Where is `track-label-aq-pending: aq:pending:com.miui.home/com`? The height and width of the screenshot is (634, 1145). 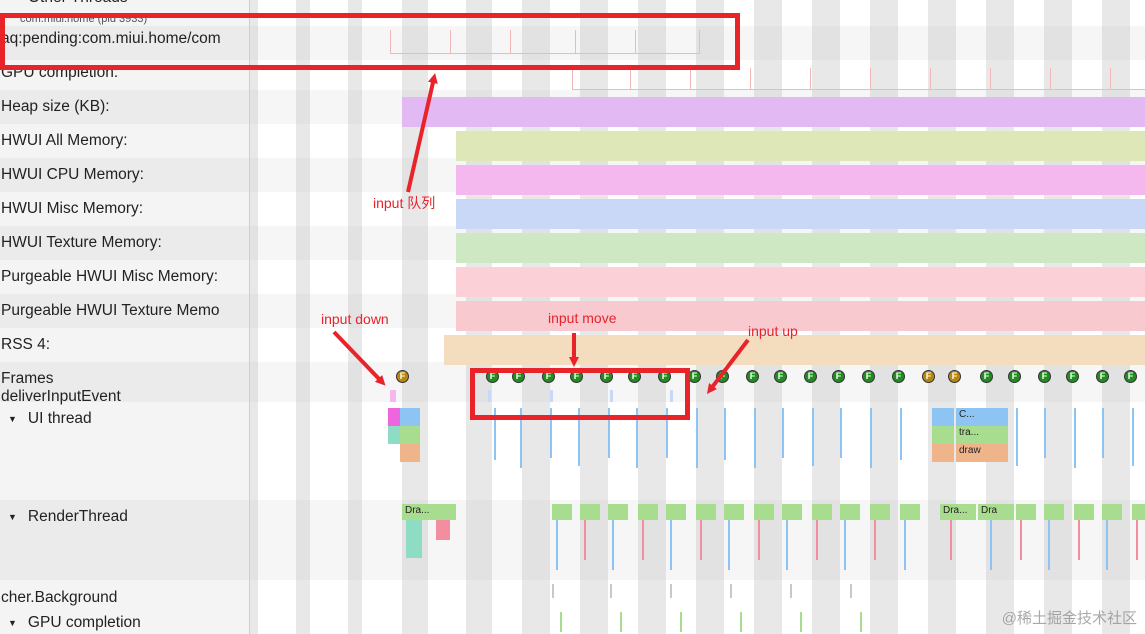 track-label-aq-pending: aq:pending:com.miui.home/com is located at coordinates (111, 38).